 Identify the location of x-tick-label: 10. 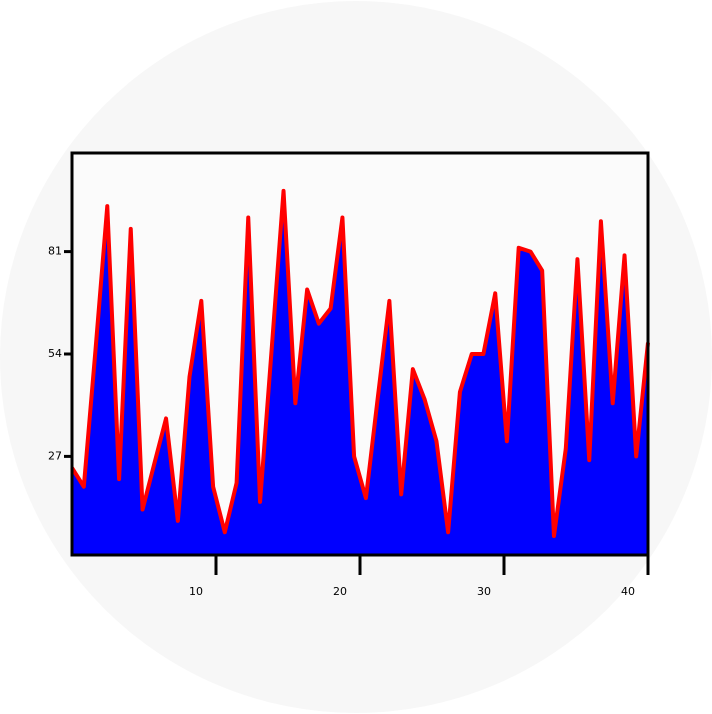
(196, 591).